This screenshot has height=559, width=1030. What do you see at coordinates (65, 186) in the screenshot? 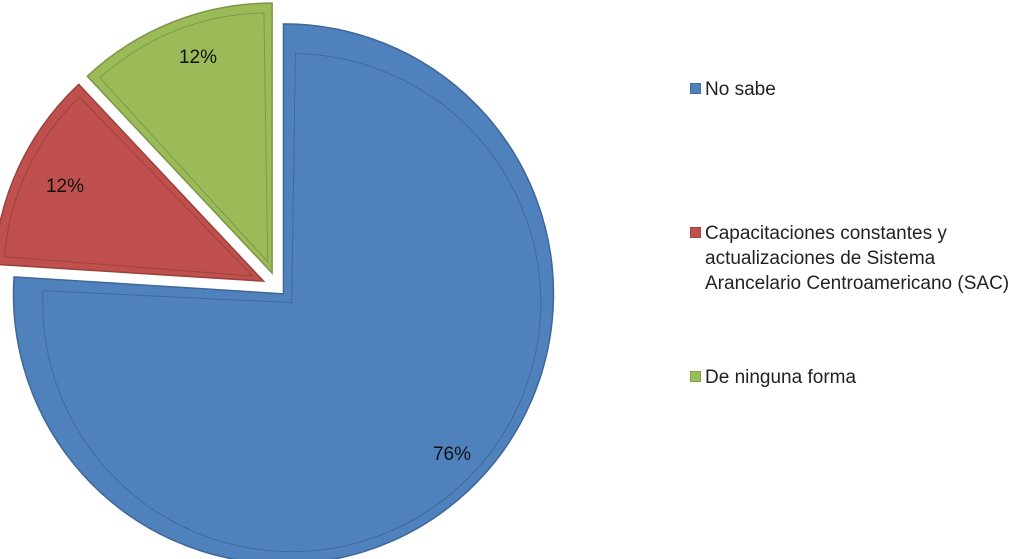
I see `pie-slice-label-1: 12%` at bounding box center [65, 186].